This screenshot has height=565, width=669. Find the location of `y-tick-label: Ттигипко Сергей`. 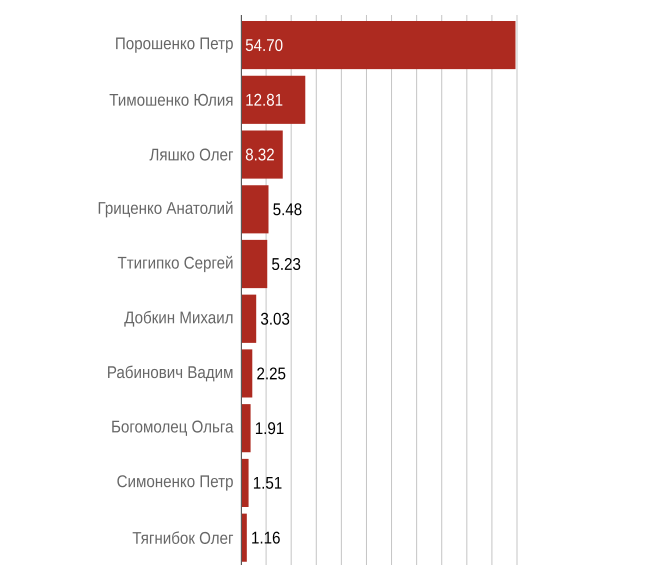

y-tick-label: Ттигипко Сергей is located at coordinates (175, 264).